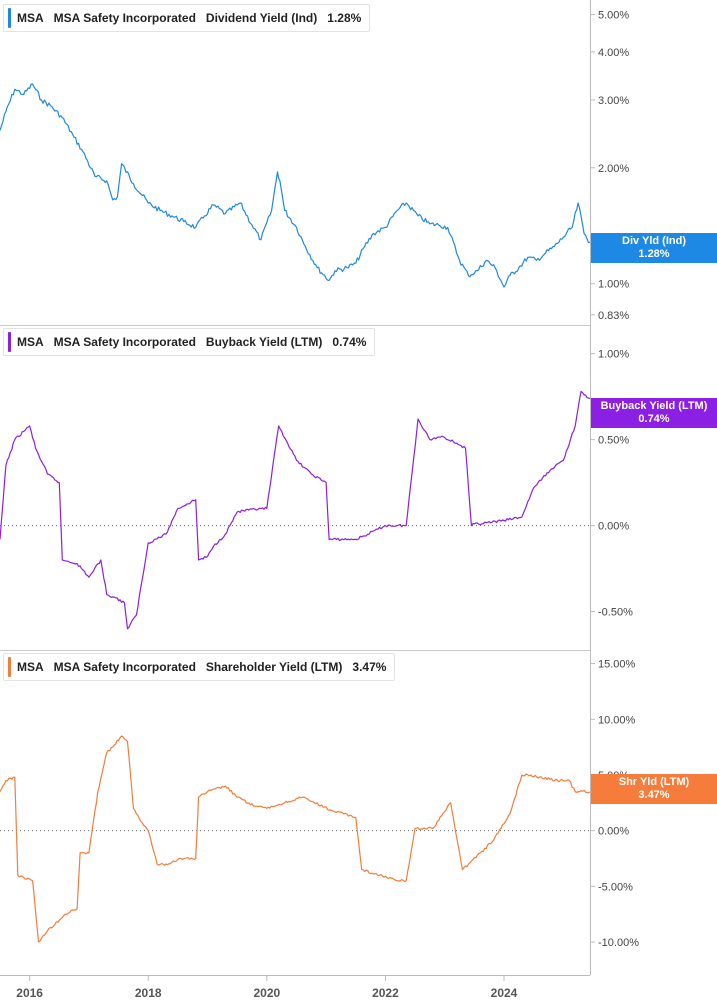  I want to click on legend-latest: 3.47%, so click(369, 667).